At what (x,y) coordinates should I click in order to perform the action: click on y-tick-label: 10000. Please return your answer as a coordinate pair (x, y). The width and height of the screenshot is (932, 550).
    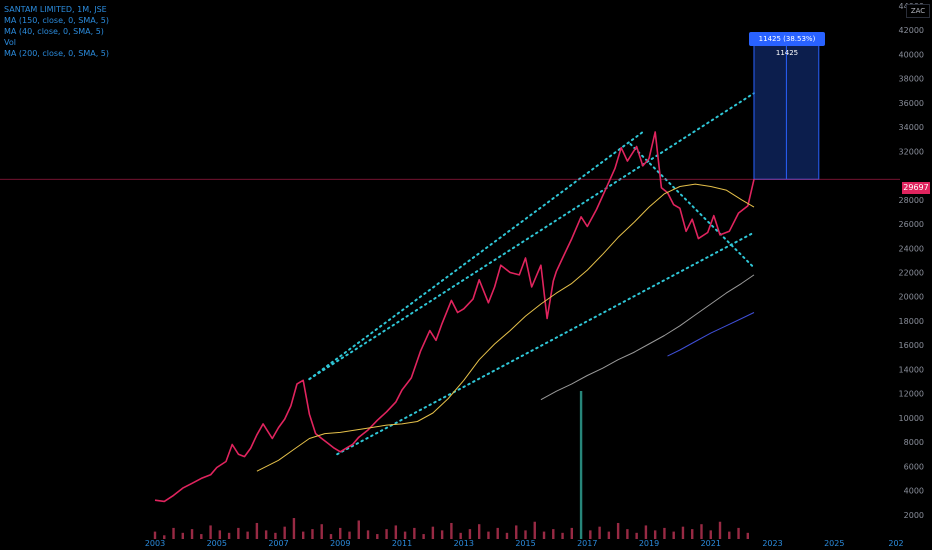
    Looking at the image, I should click on (911, 418).